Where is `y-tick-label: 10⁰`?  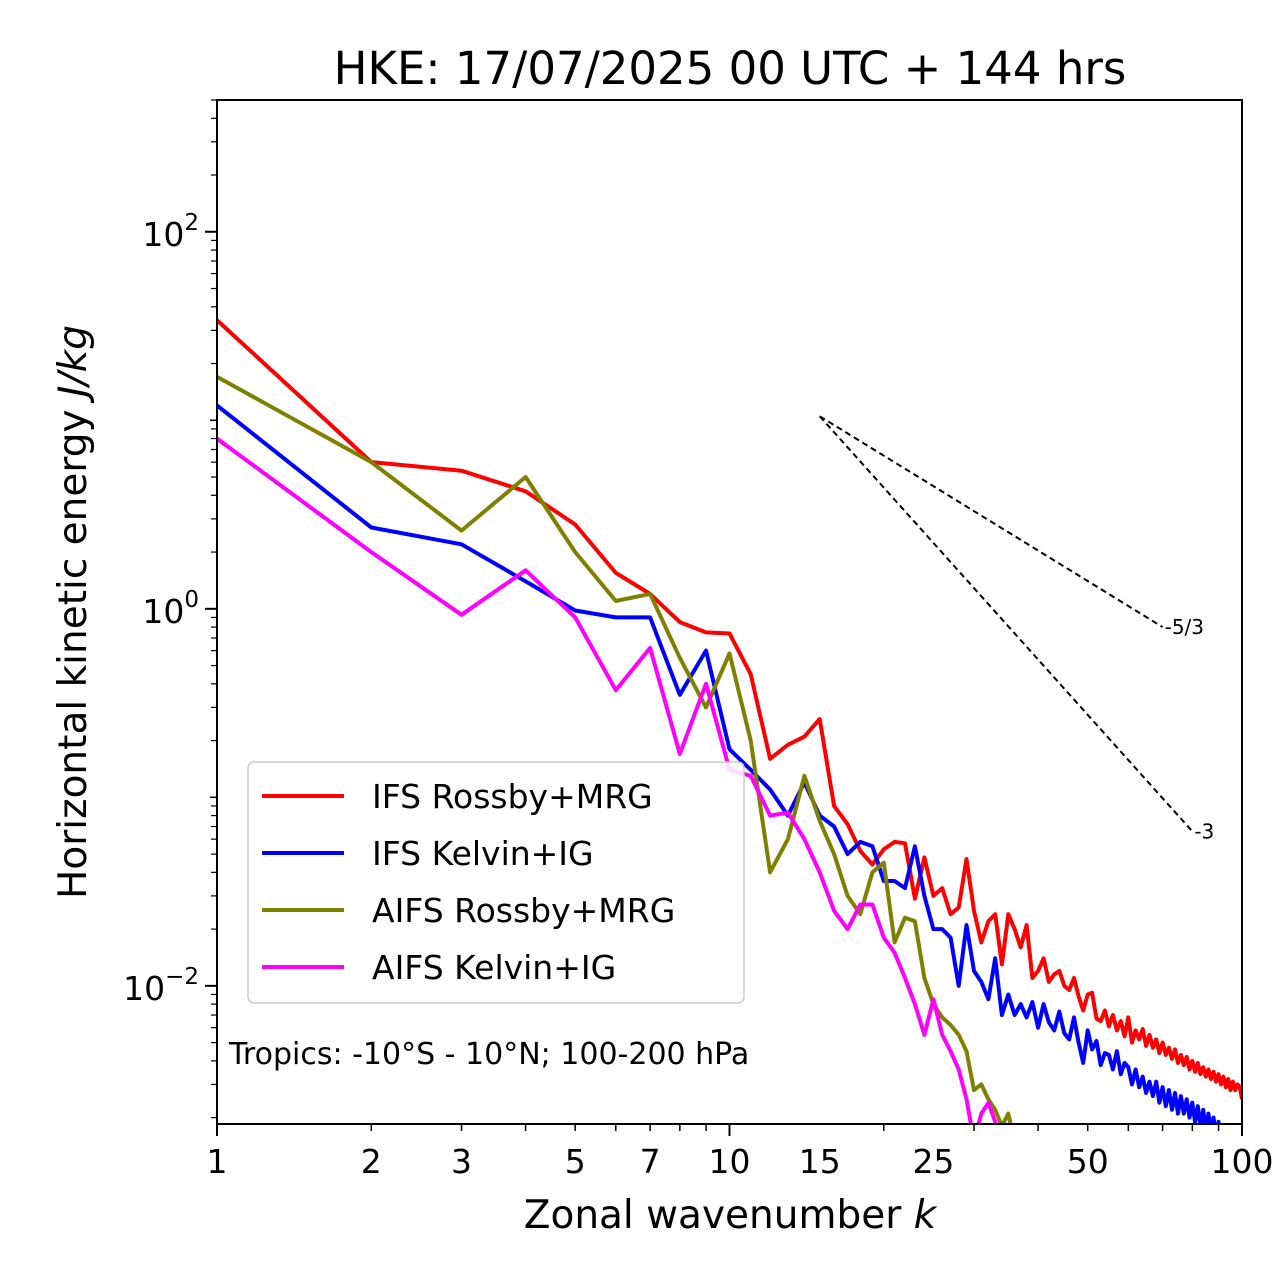 y-tick-label: 10⁰ is located at coordinates (170, 609).